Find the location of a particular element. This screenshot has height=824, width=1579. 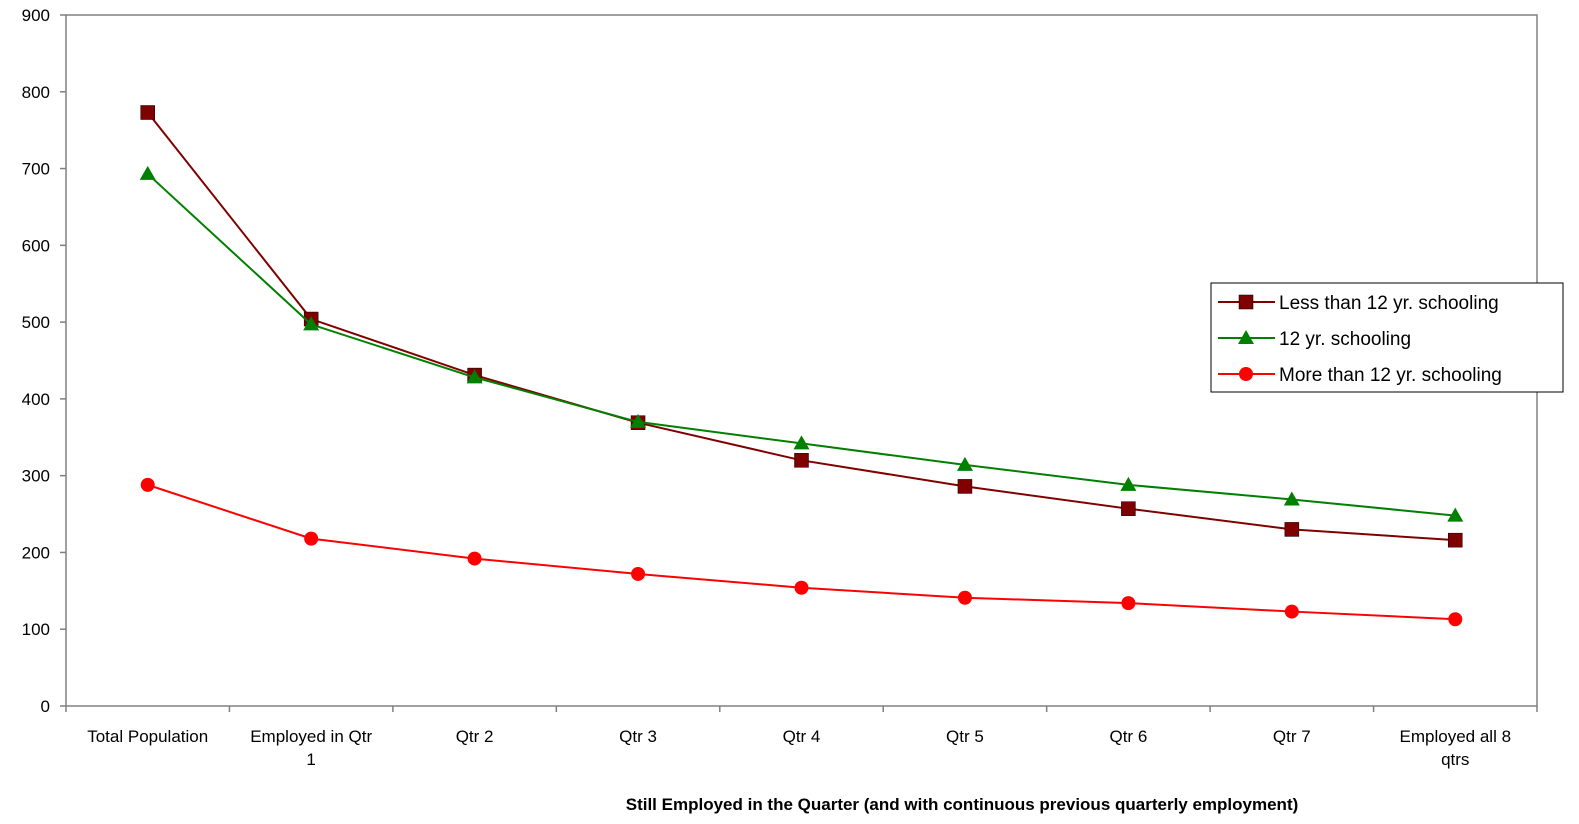

y-axis: 0 100 200 300 400 500 600 700 800 900 is located at coordinates (44, 361).